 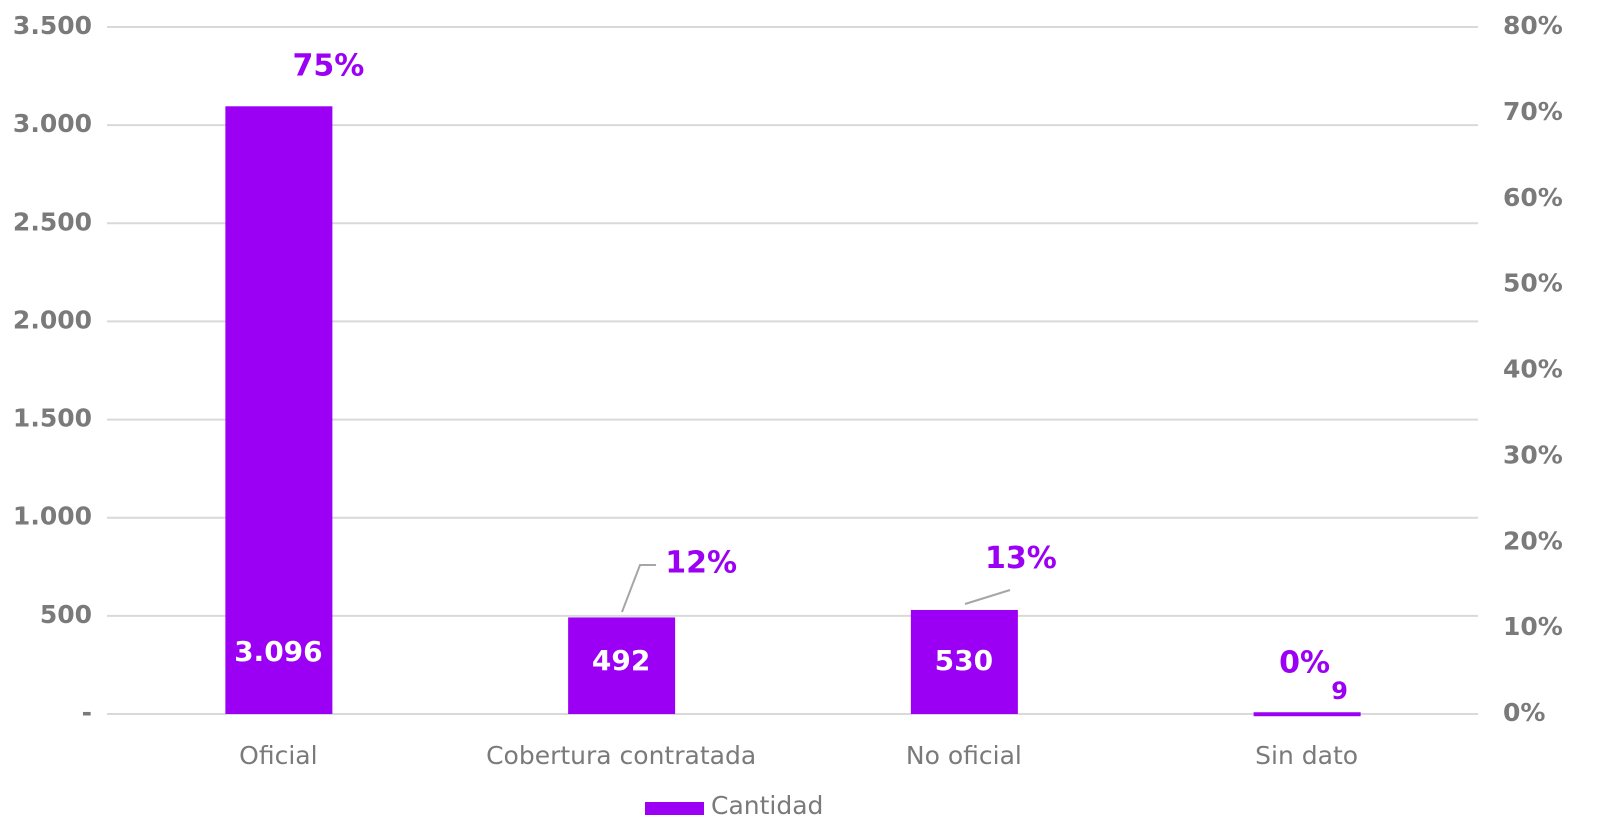 I want to click on bar-value-label: 9, so click(x=1339, y=691).